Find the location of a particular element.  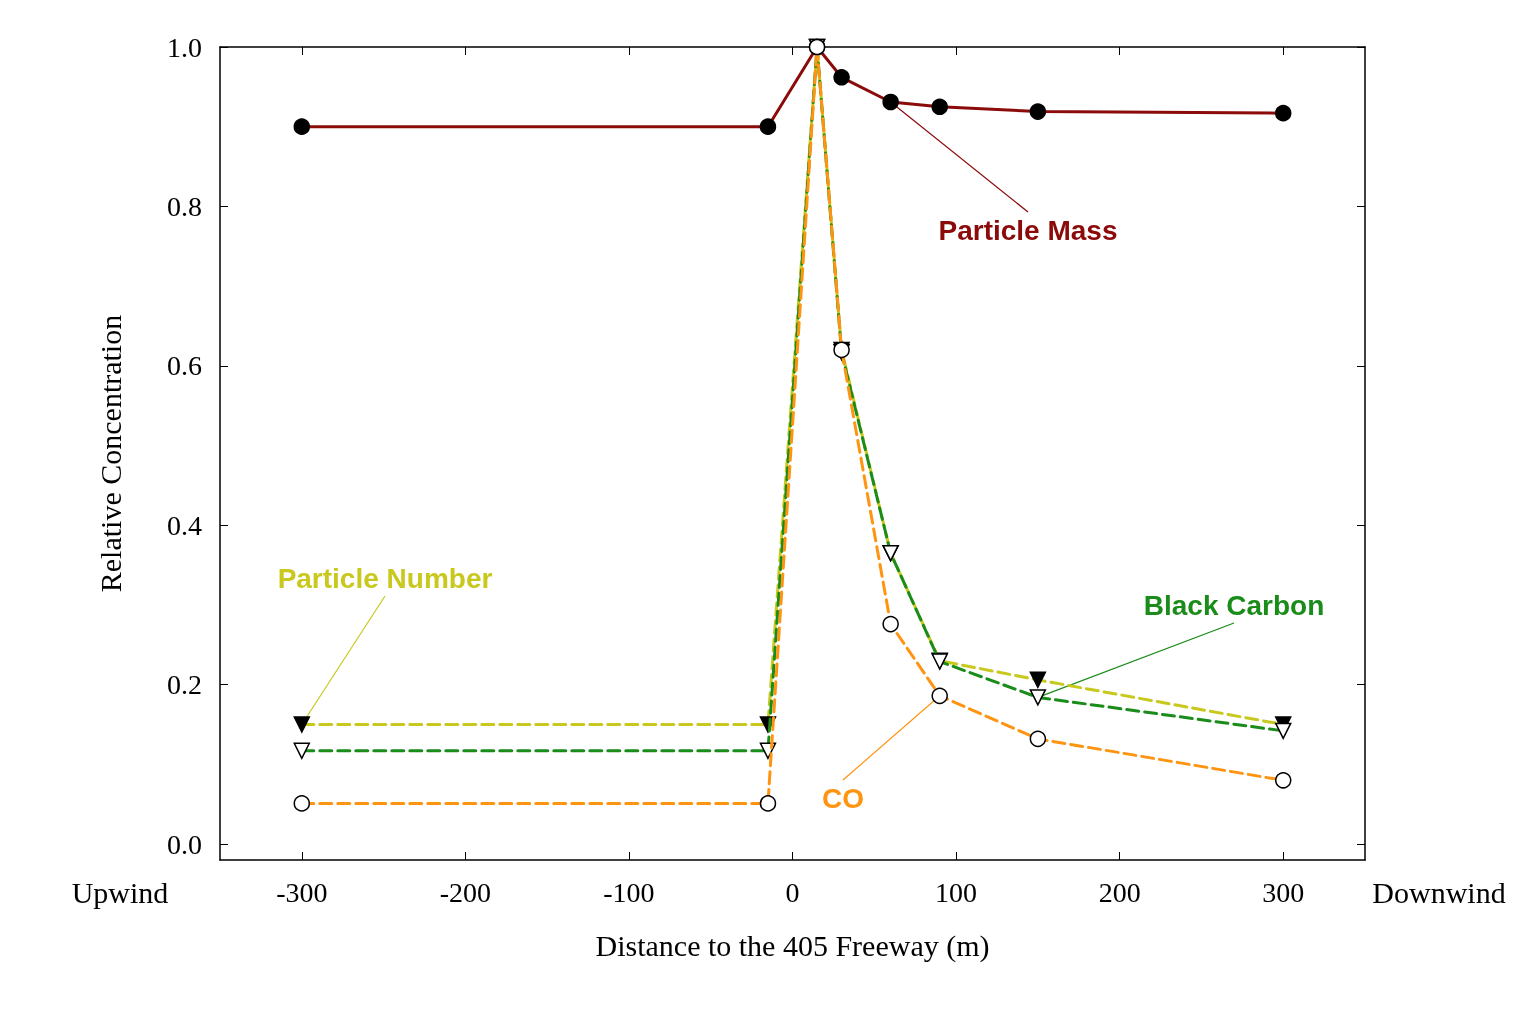

y-tick-label: 1.0 is located at coordinates (184, 47).